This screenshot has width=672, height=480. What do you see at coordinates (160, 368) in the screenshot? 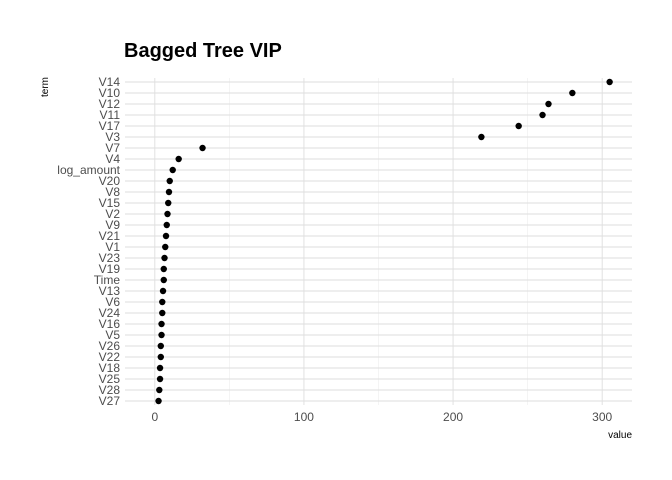
I see `data-point-V18` at bounding box center [160, 368].